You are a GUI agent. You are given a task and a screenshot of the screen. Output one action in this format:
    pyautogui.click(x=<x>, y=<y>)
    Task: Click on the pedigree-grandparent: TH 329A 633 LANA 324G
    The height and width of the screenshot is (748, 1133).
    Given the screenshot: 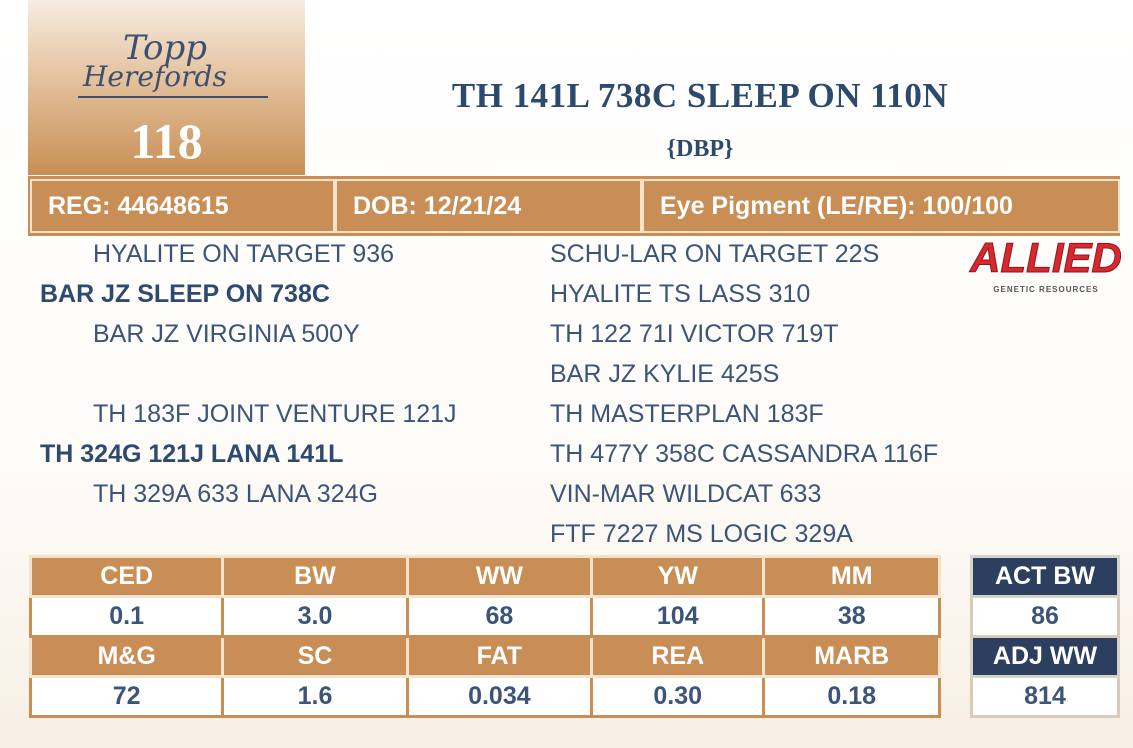 What is the action you would take?
    pyautogui.click(x=235, y=494)
    